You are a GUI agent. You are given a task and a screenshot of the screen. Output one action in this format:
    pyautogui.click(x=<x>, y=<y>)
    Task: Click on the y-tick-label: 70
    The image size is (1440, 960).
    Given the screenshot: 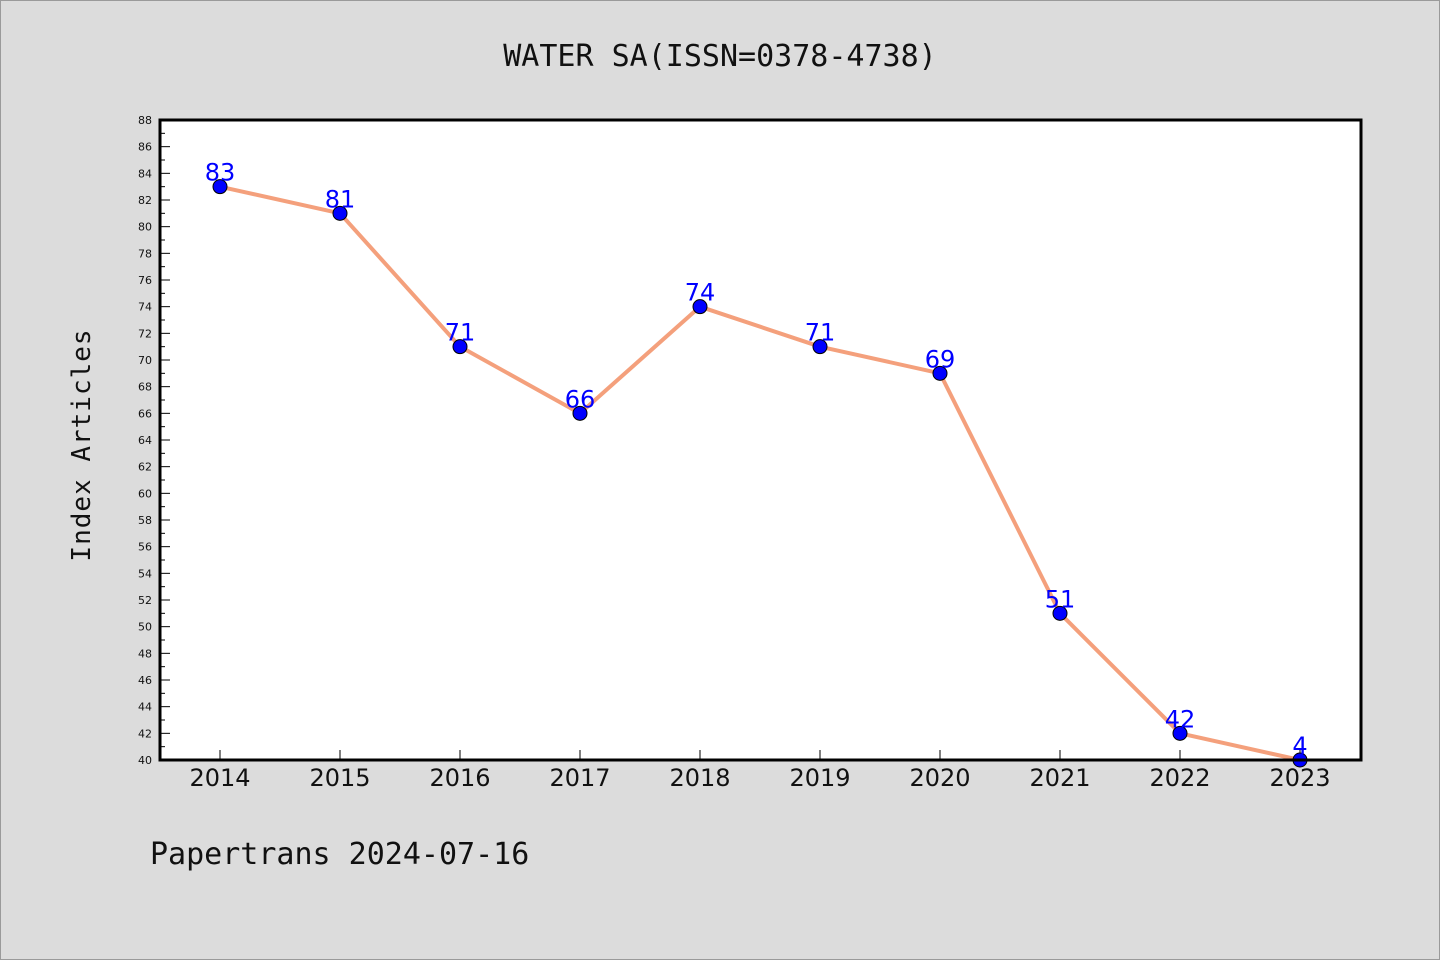 What is the action you would take?
    pyautogui.click(x=145, y=360)
    